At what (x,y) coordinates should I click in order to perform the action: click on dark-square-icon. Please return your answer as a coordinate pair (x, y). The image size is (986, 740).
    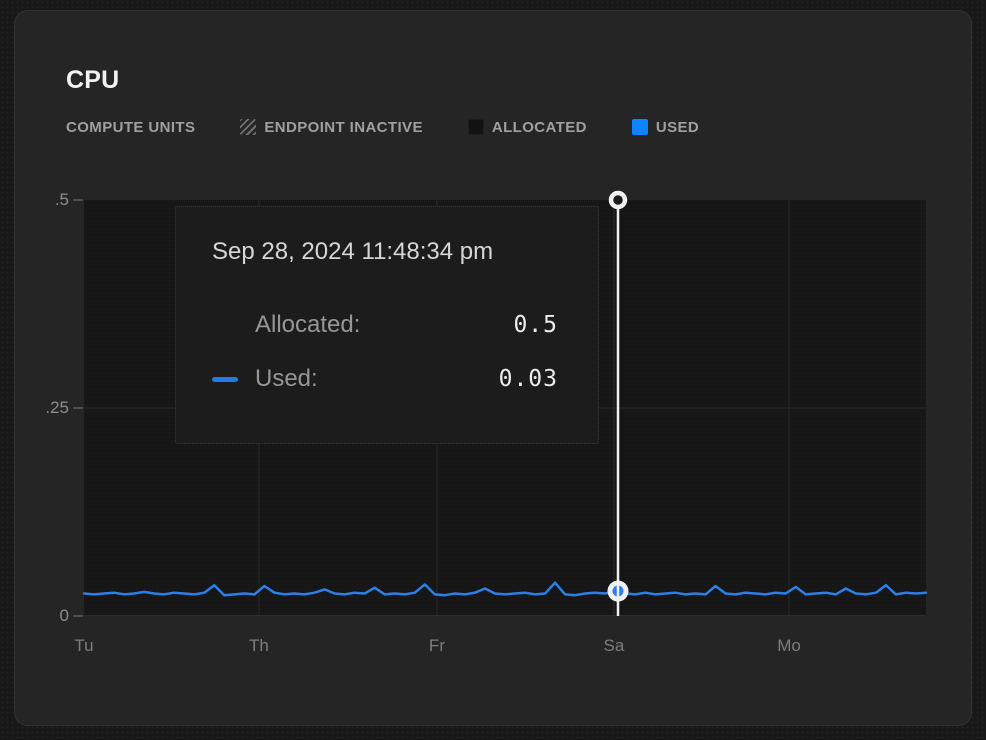
    Looking at the image, I should click on (475, 127).